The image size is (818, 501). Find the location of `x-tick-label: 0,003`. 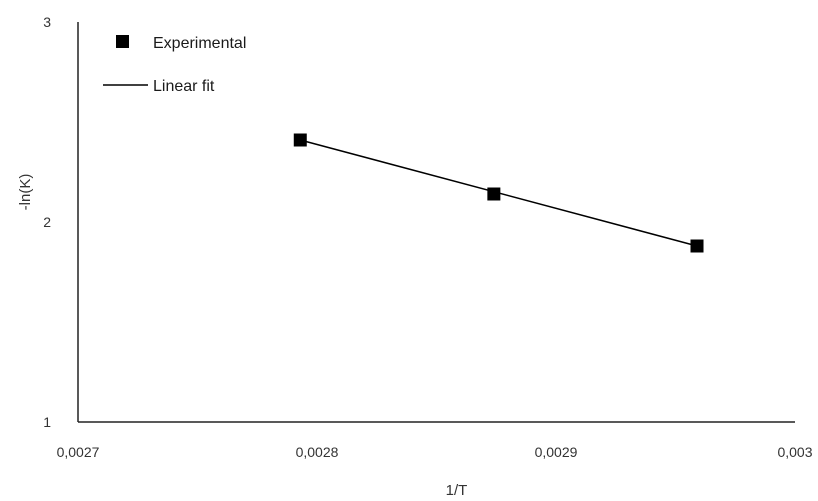

x-tick-label: 0,003 is located at coordinates (794, 452).